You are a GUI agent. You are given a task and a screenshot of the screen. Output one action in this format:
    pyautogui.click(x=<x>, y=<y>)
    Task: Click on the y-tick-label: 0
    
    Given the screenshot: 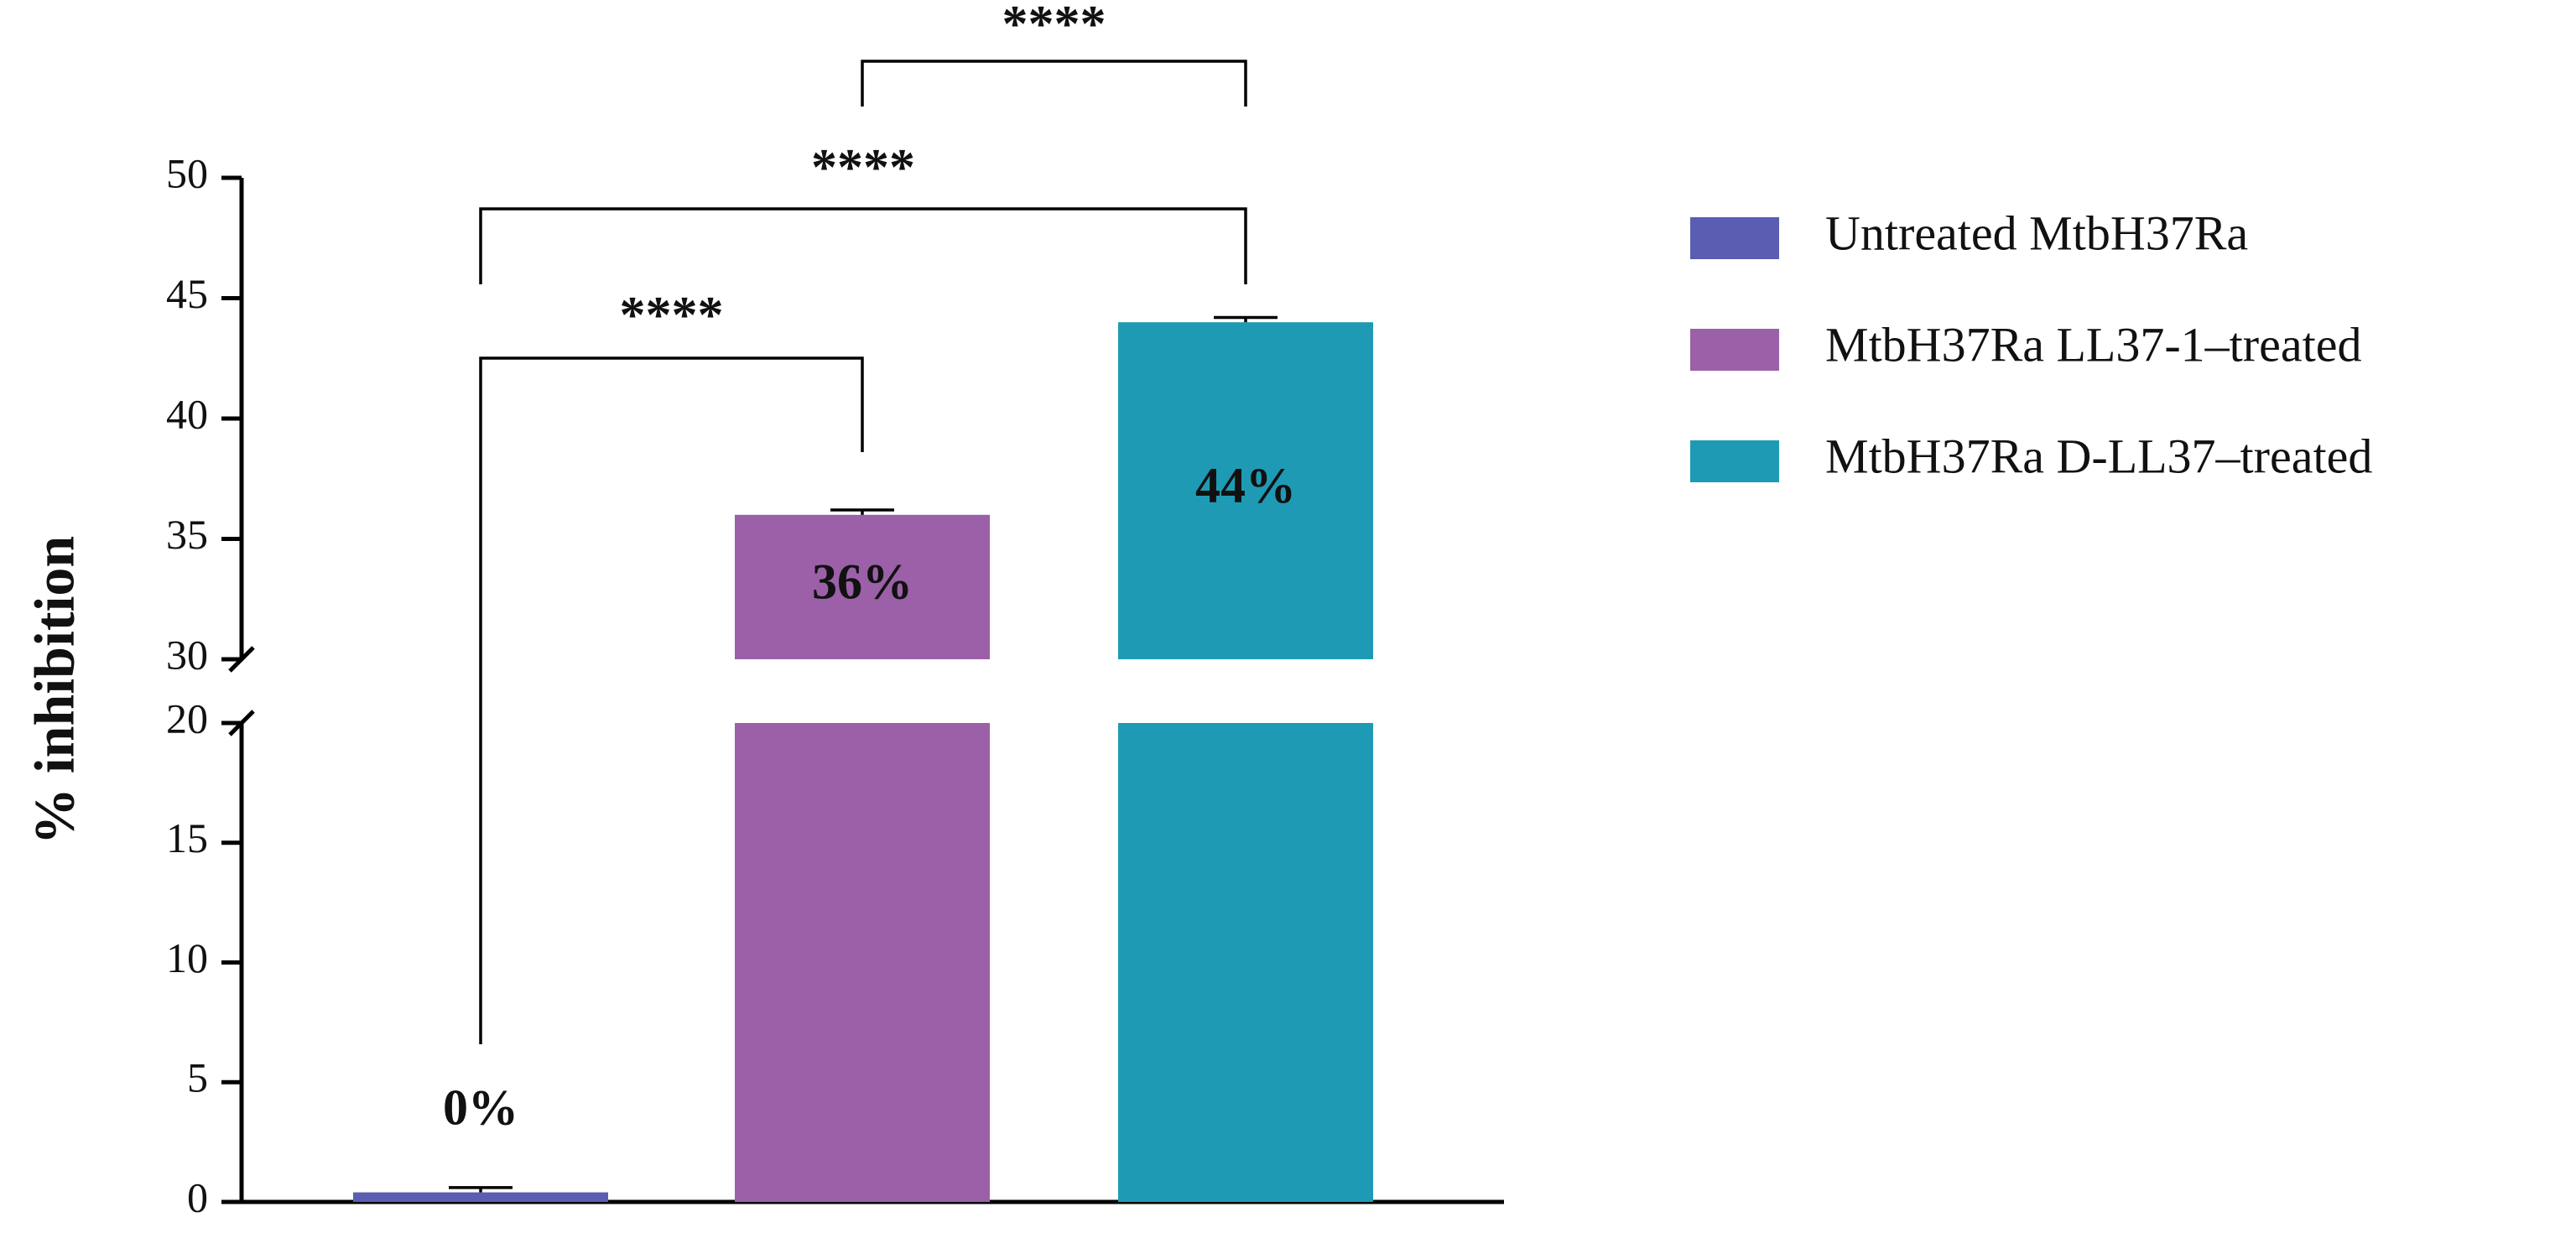 What is the action you would take?
    pyautogui.click(x=197, y=1196)
    